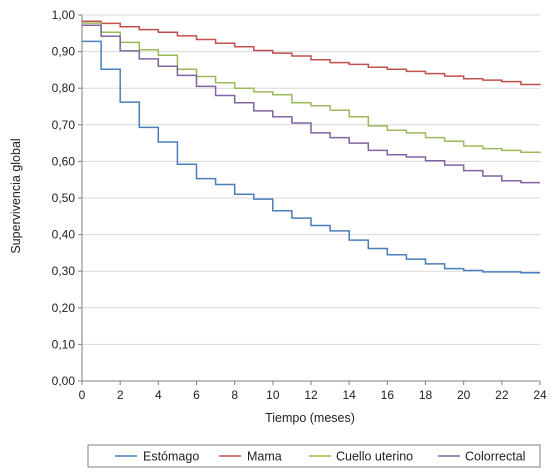 This screenshot has width=555, height=476. Describe the element at coordinates (64, 271) in the screenshot. I see `y-tick-label: 0,30` at that location.